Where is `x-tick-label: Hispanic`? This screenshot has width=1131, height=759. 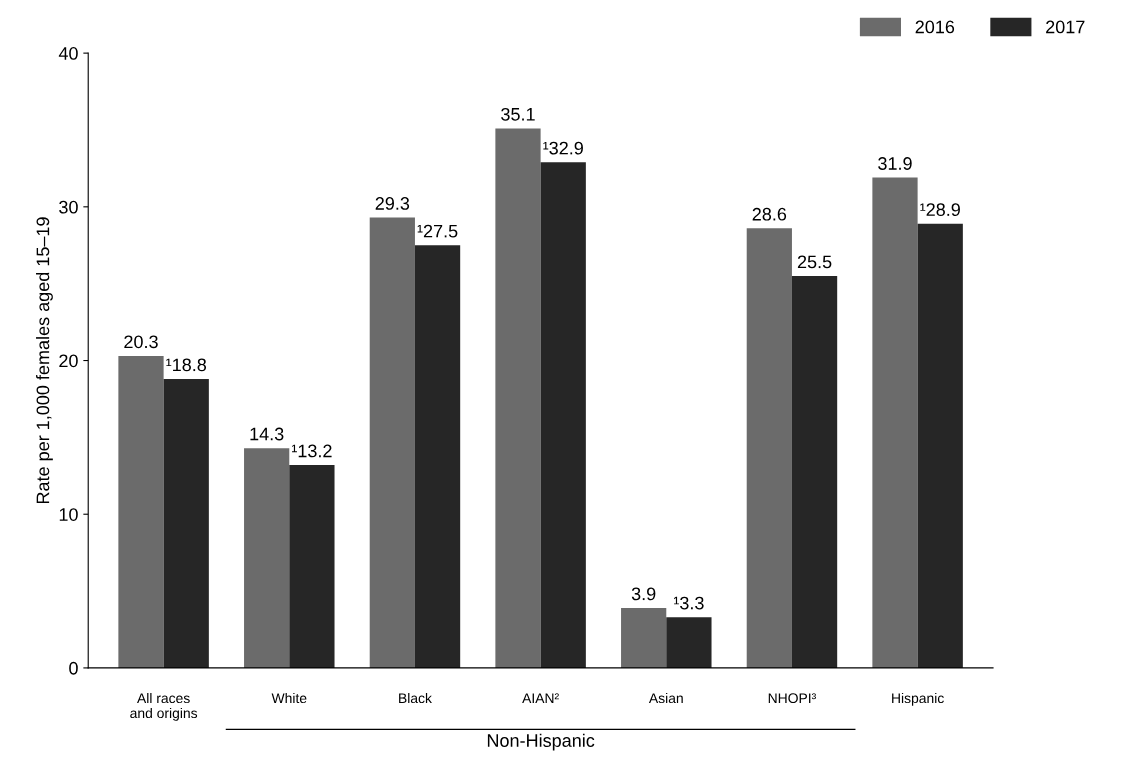 x-tick-label: Hispanic is located at coordinates (918, 699).